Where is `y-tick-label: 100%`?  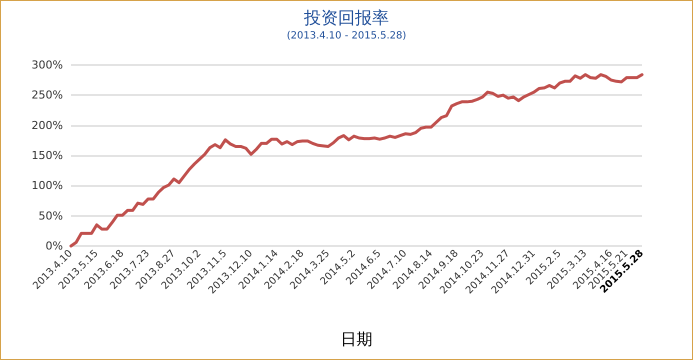
y-tick-label: 100% is located at coordinates (47, 185).